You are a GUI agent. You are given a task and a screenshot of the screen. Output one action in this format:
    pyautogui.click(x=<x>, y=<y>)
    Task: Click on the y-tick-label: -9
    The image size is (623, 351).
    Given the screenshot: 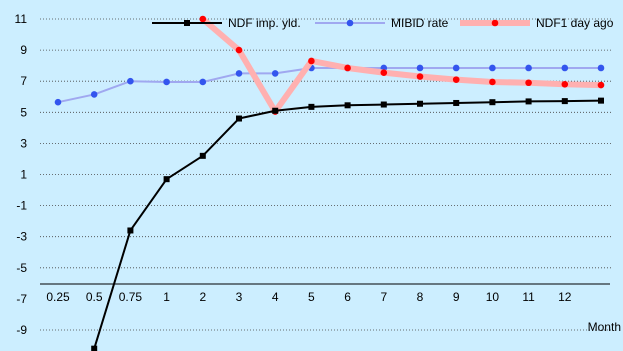 What is the action you would take?
    pyautogui.click(x=21, y=330)
    